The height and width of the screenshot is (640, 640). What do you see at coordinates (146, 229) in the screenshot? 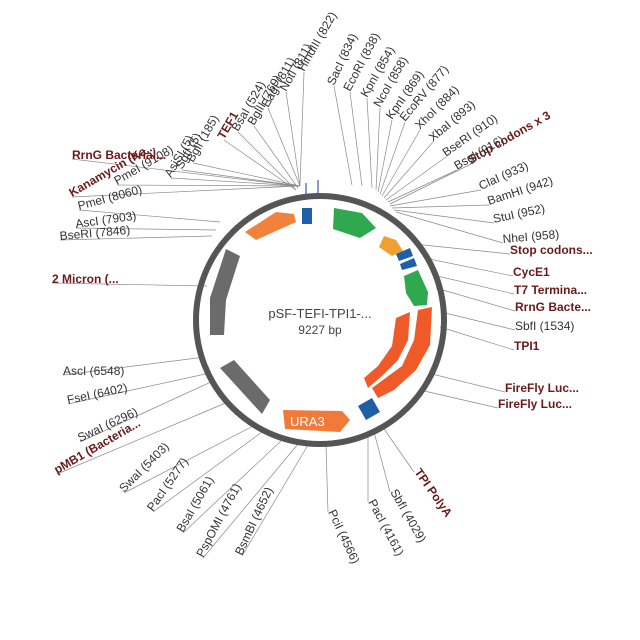
I see `asci-7903-leader-line` at bounding box center [146, 229].